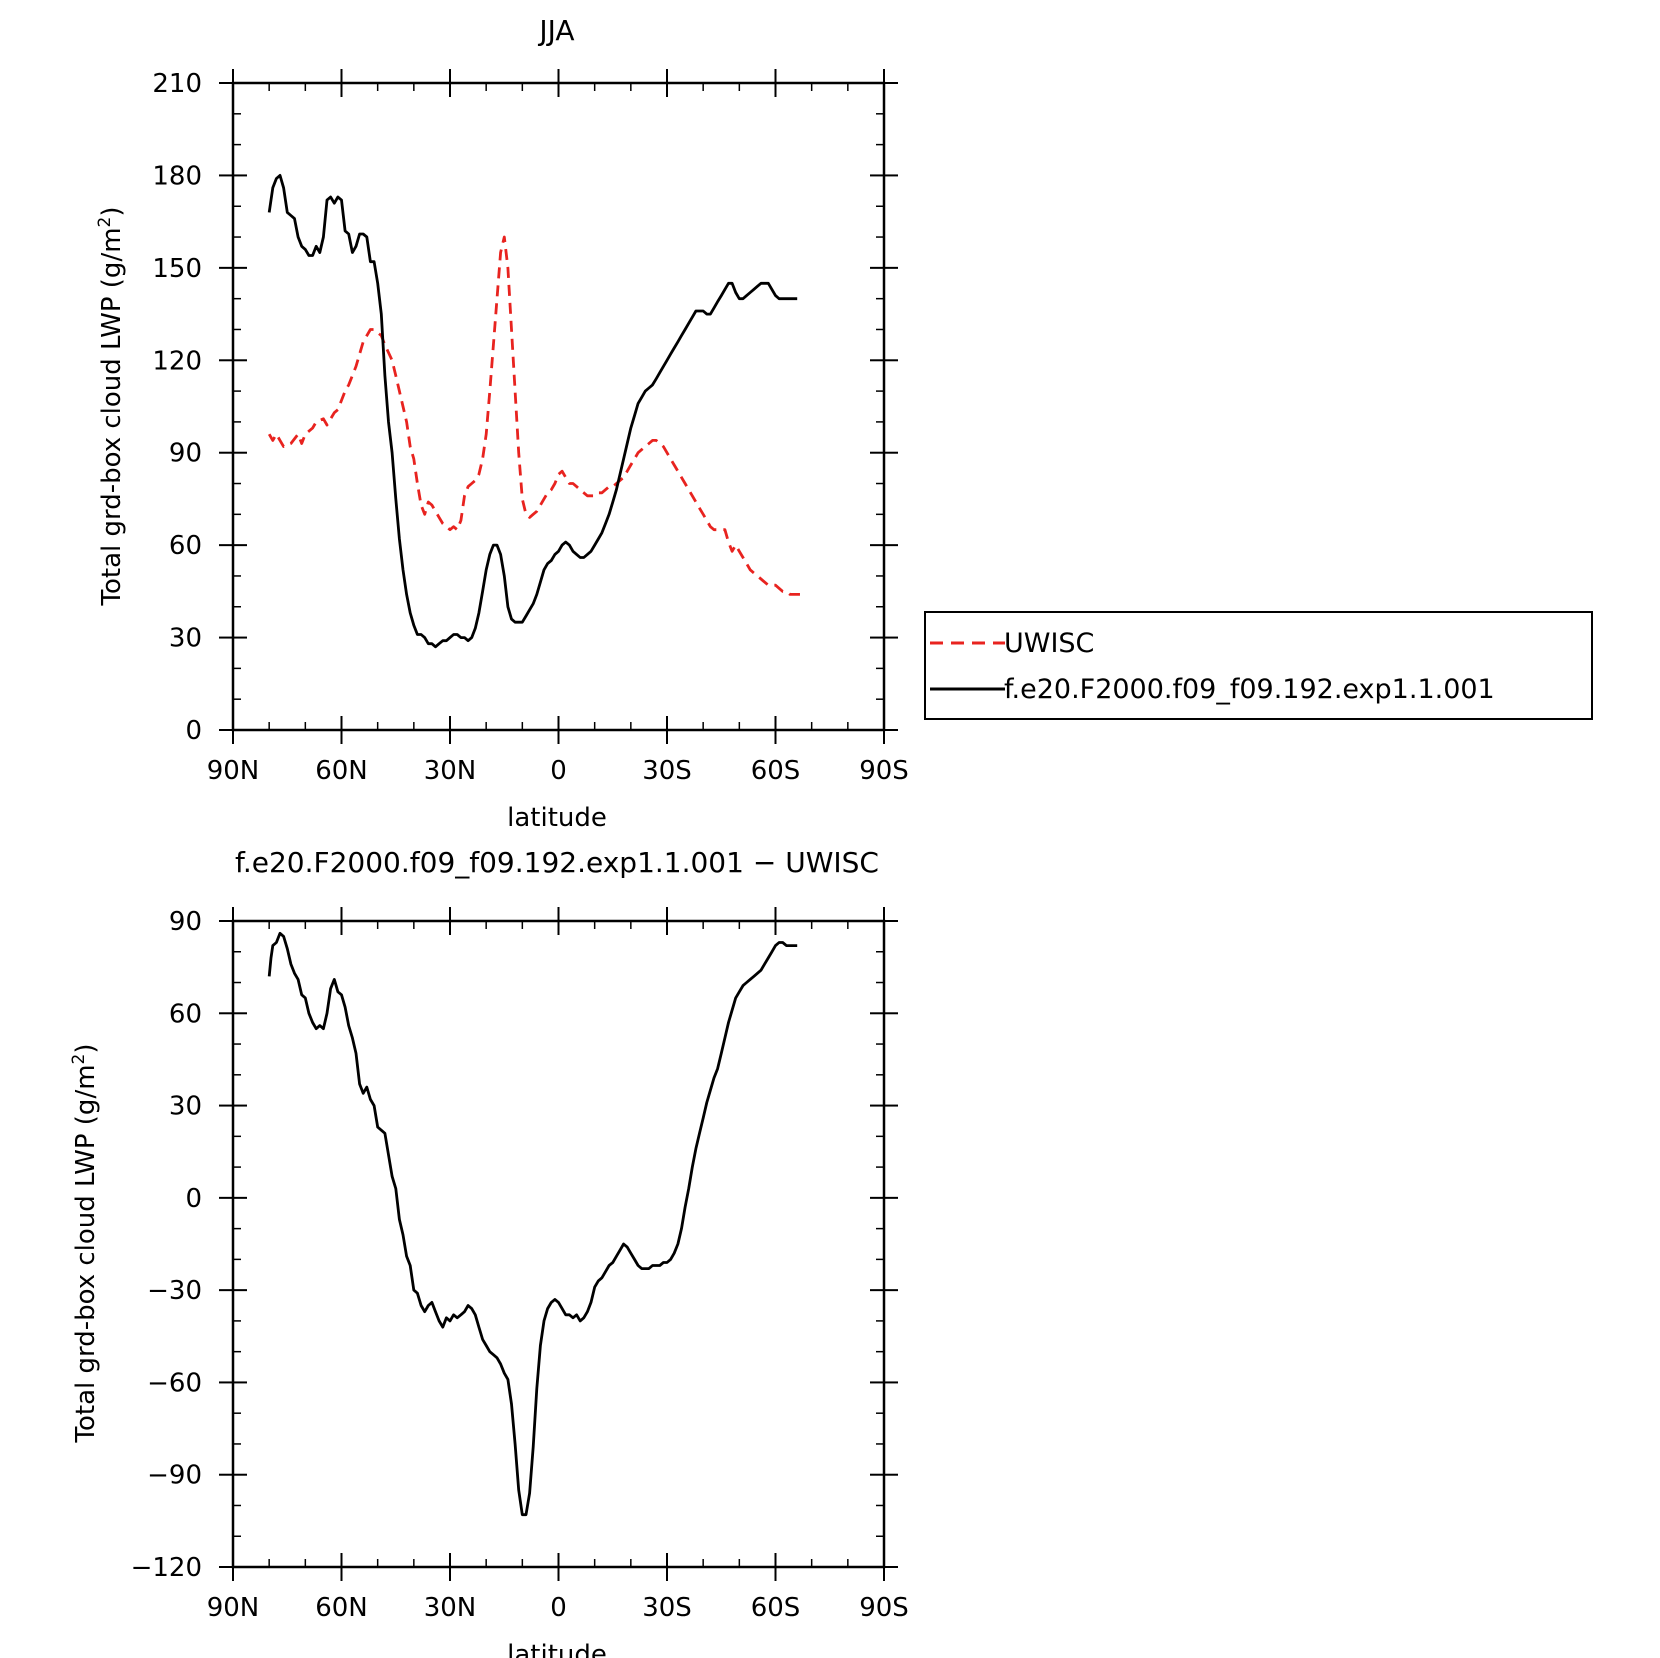 This screenshot has width=1660, height=1658. Describe the element at coordinates (557, 1649) in the screenshot. I see `bottom-panel-x-axis-label: latitude` at that location.